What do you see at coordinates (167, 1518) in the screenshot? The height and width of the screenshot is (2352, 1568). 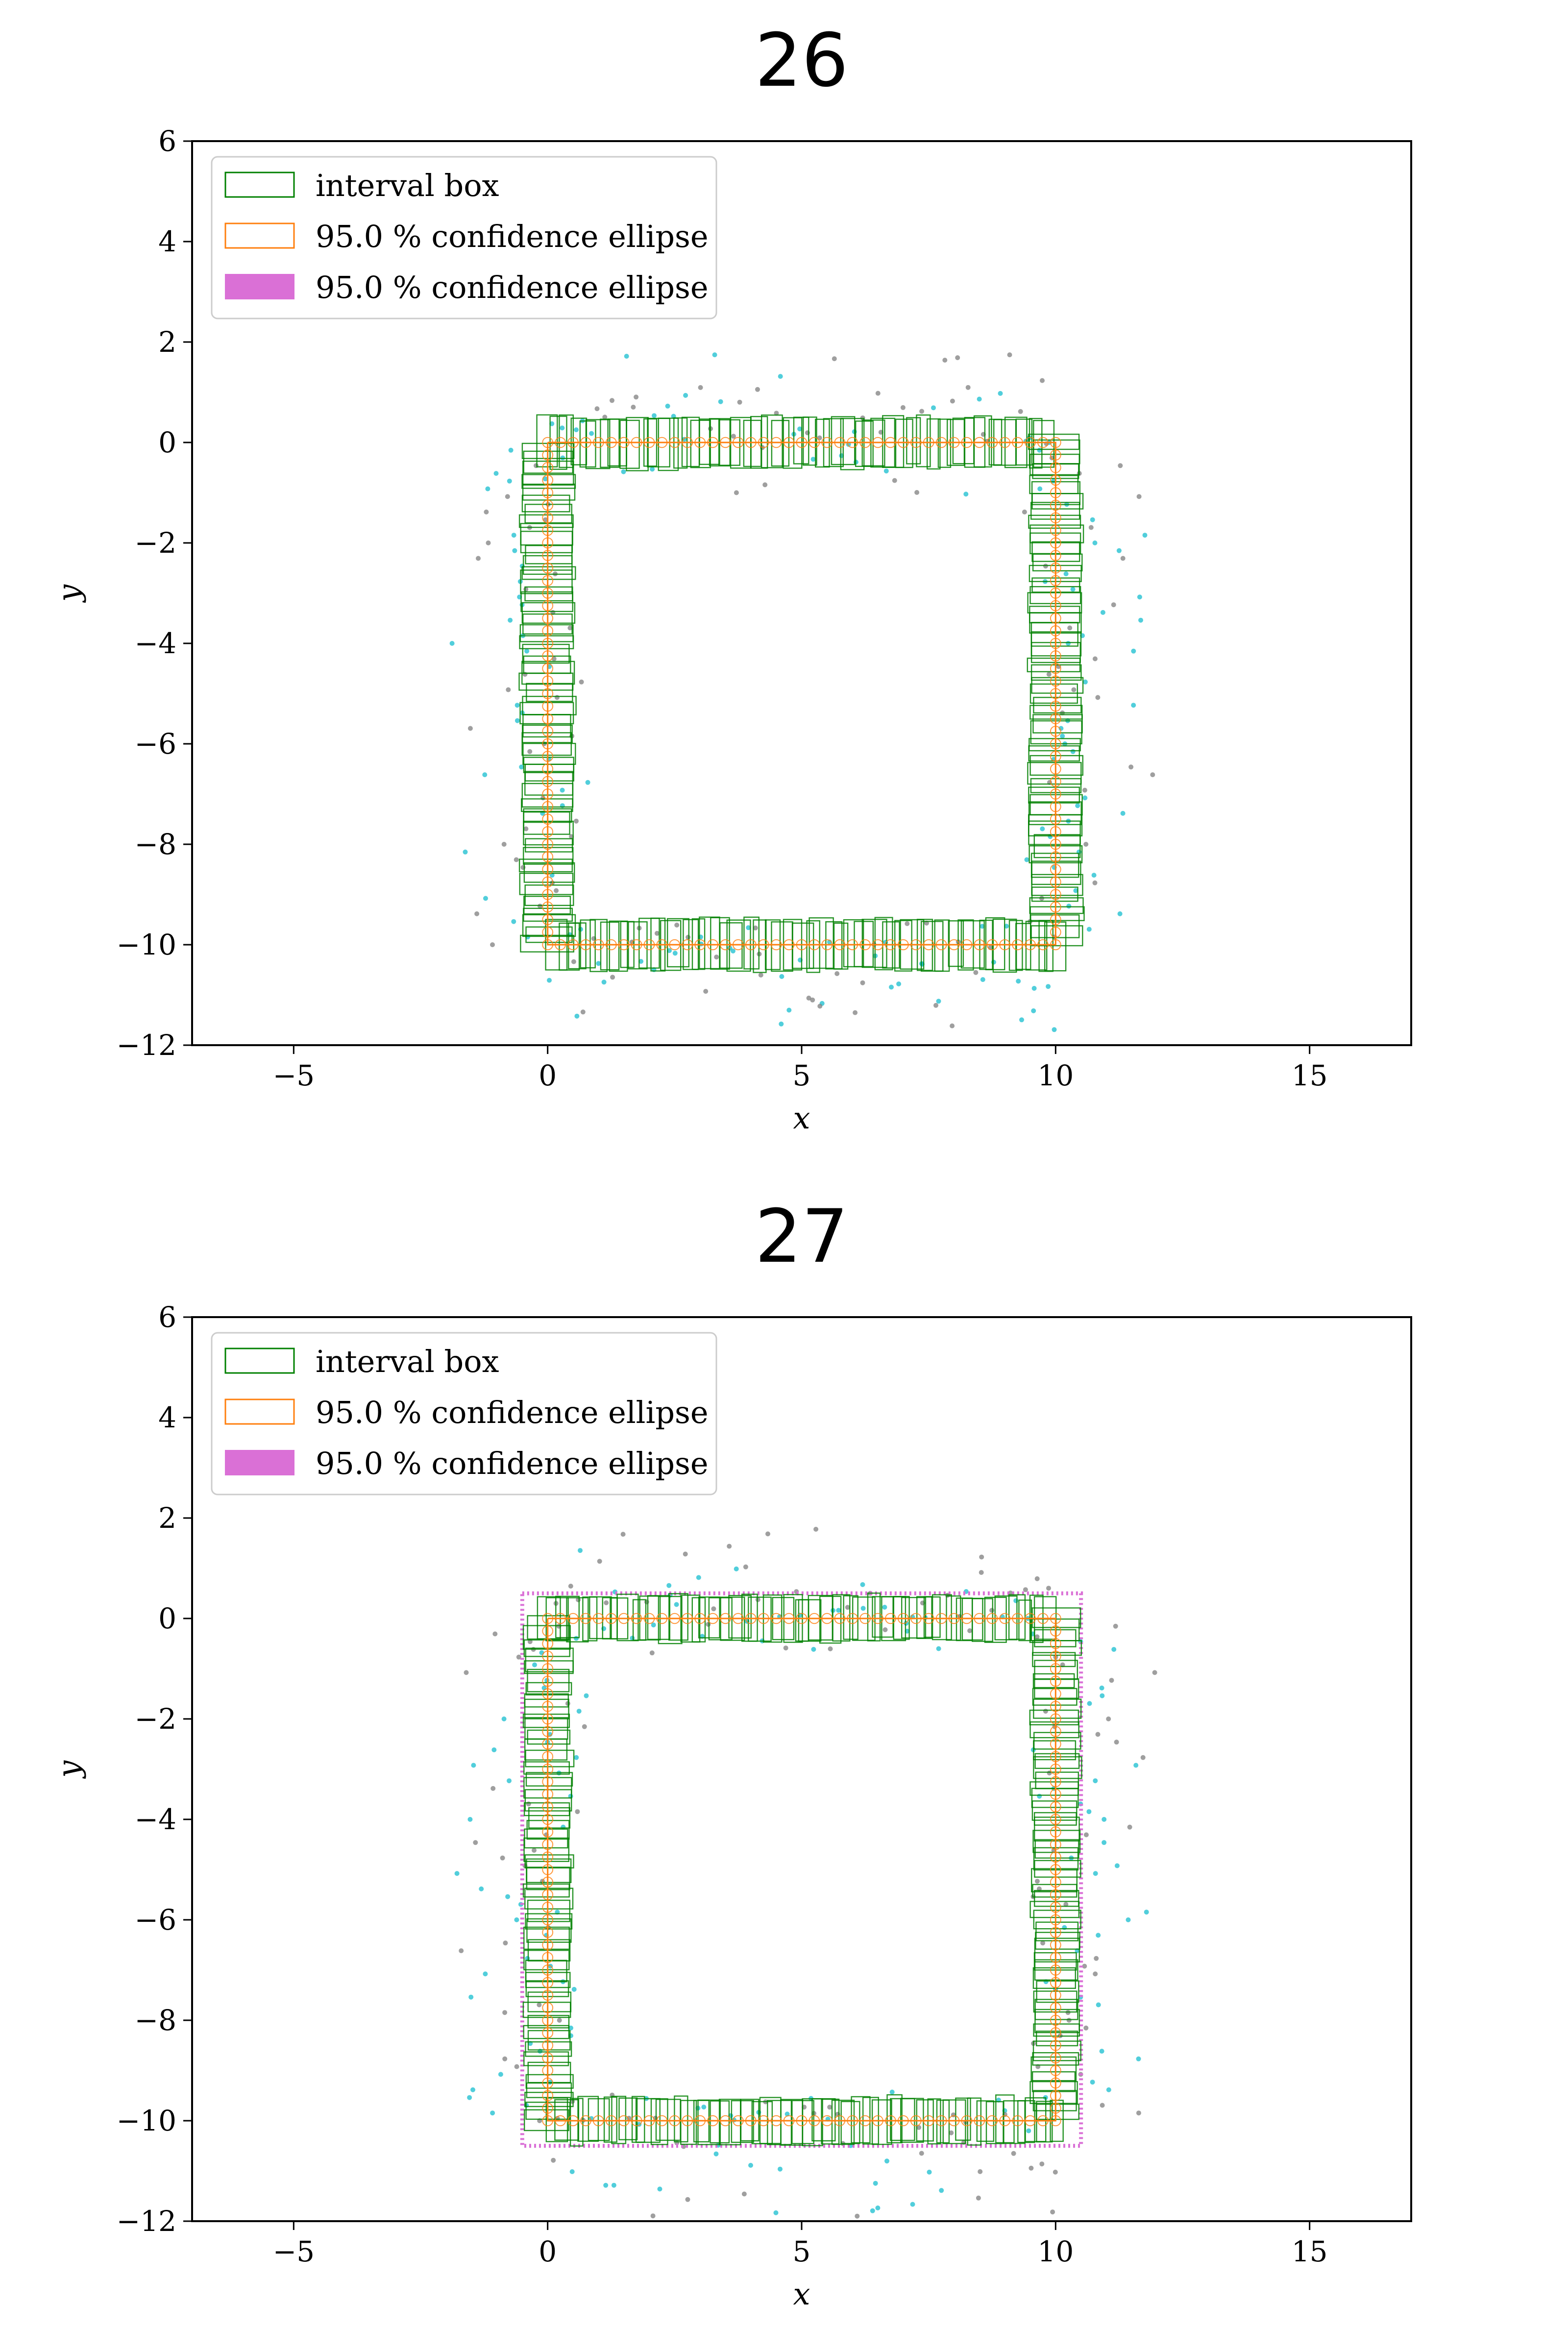 I see `y-tick-label: 2` at bounding box center [167, 1518].